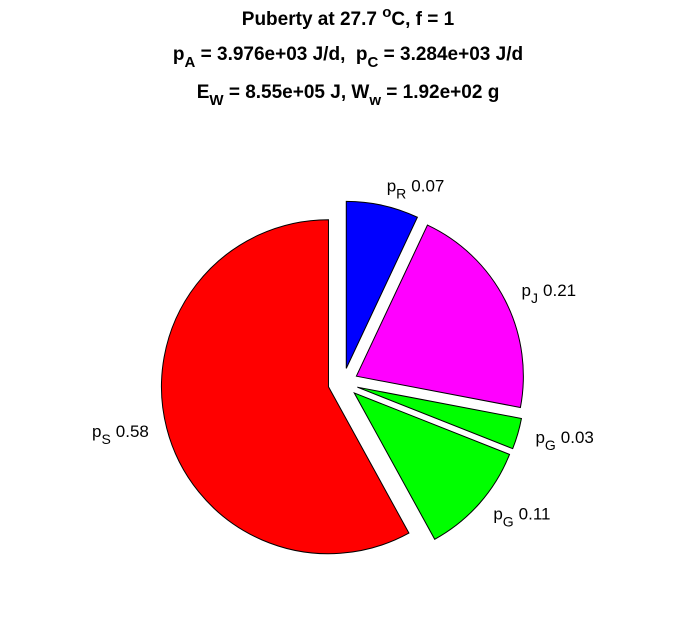 This screenshot has width=696, height=618. I want to click on slice-label: pJ 0.21, so click(549, 294).